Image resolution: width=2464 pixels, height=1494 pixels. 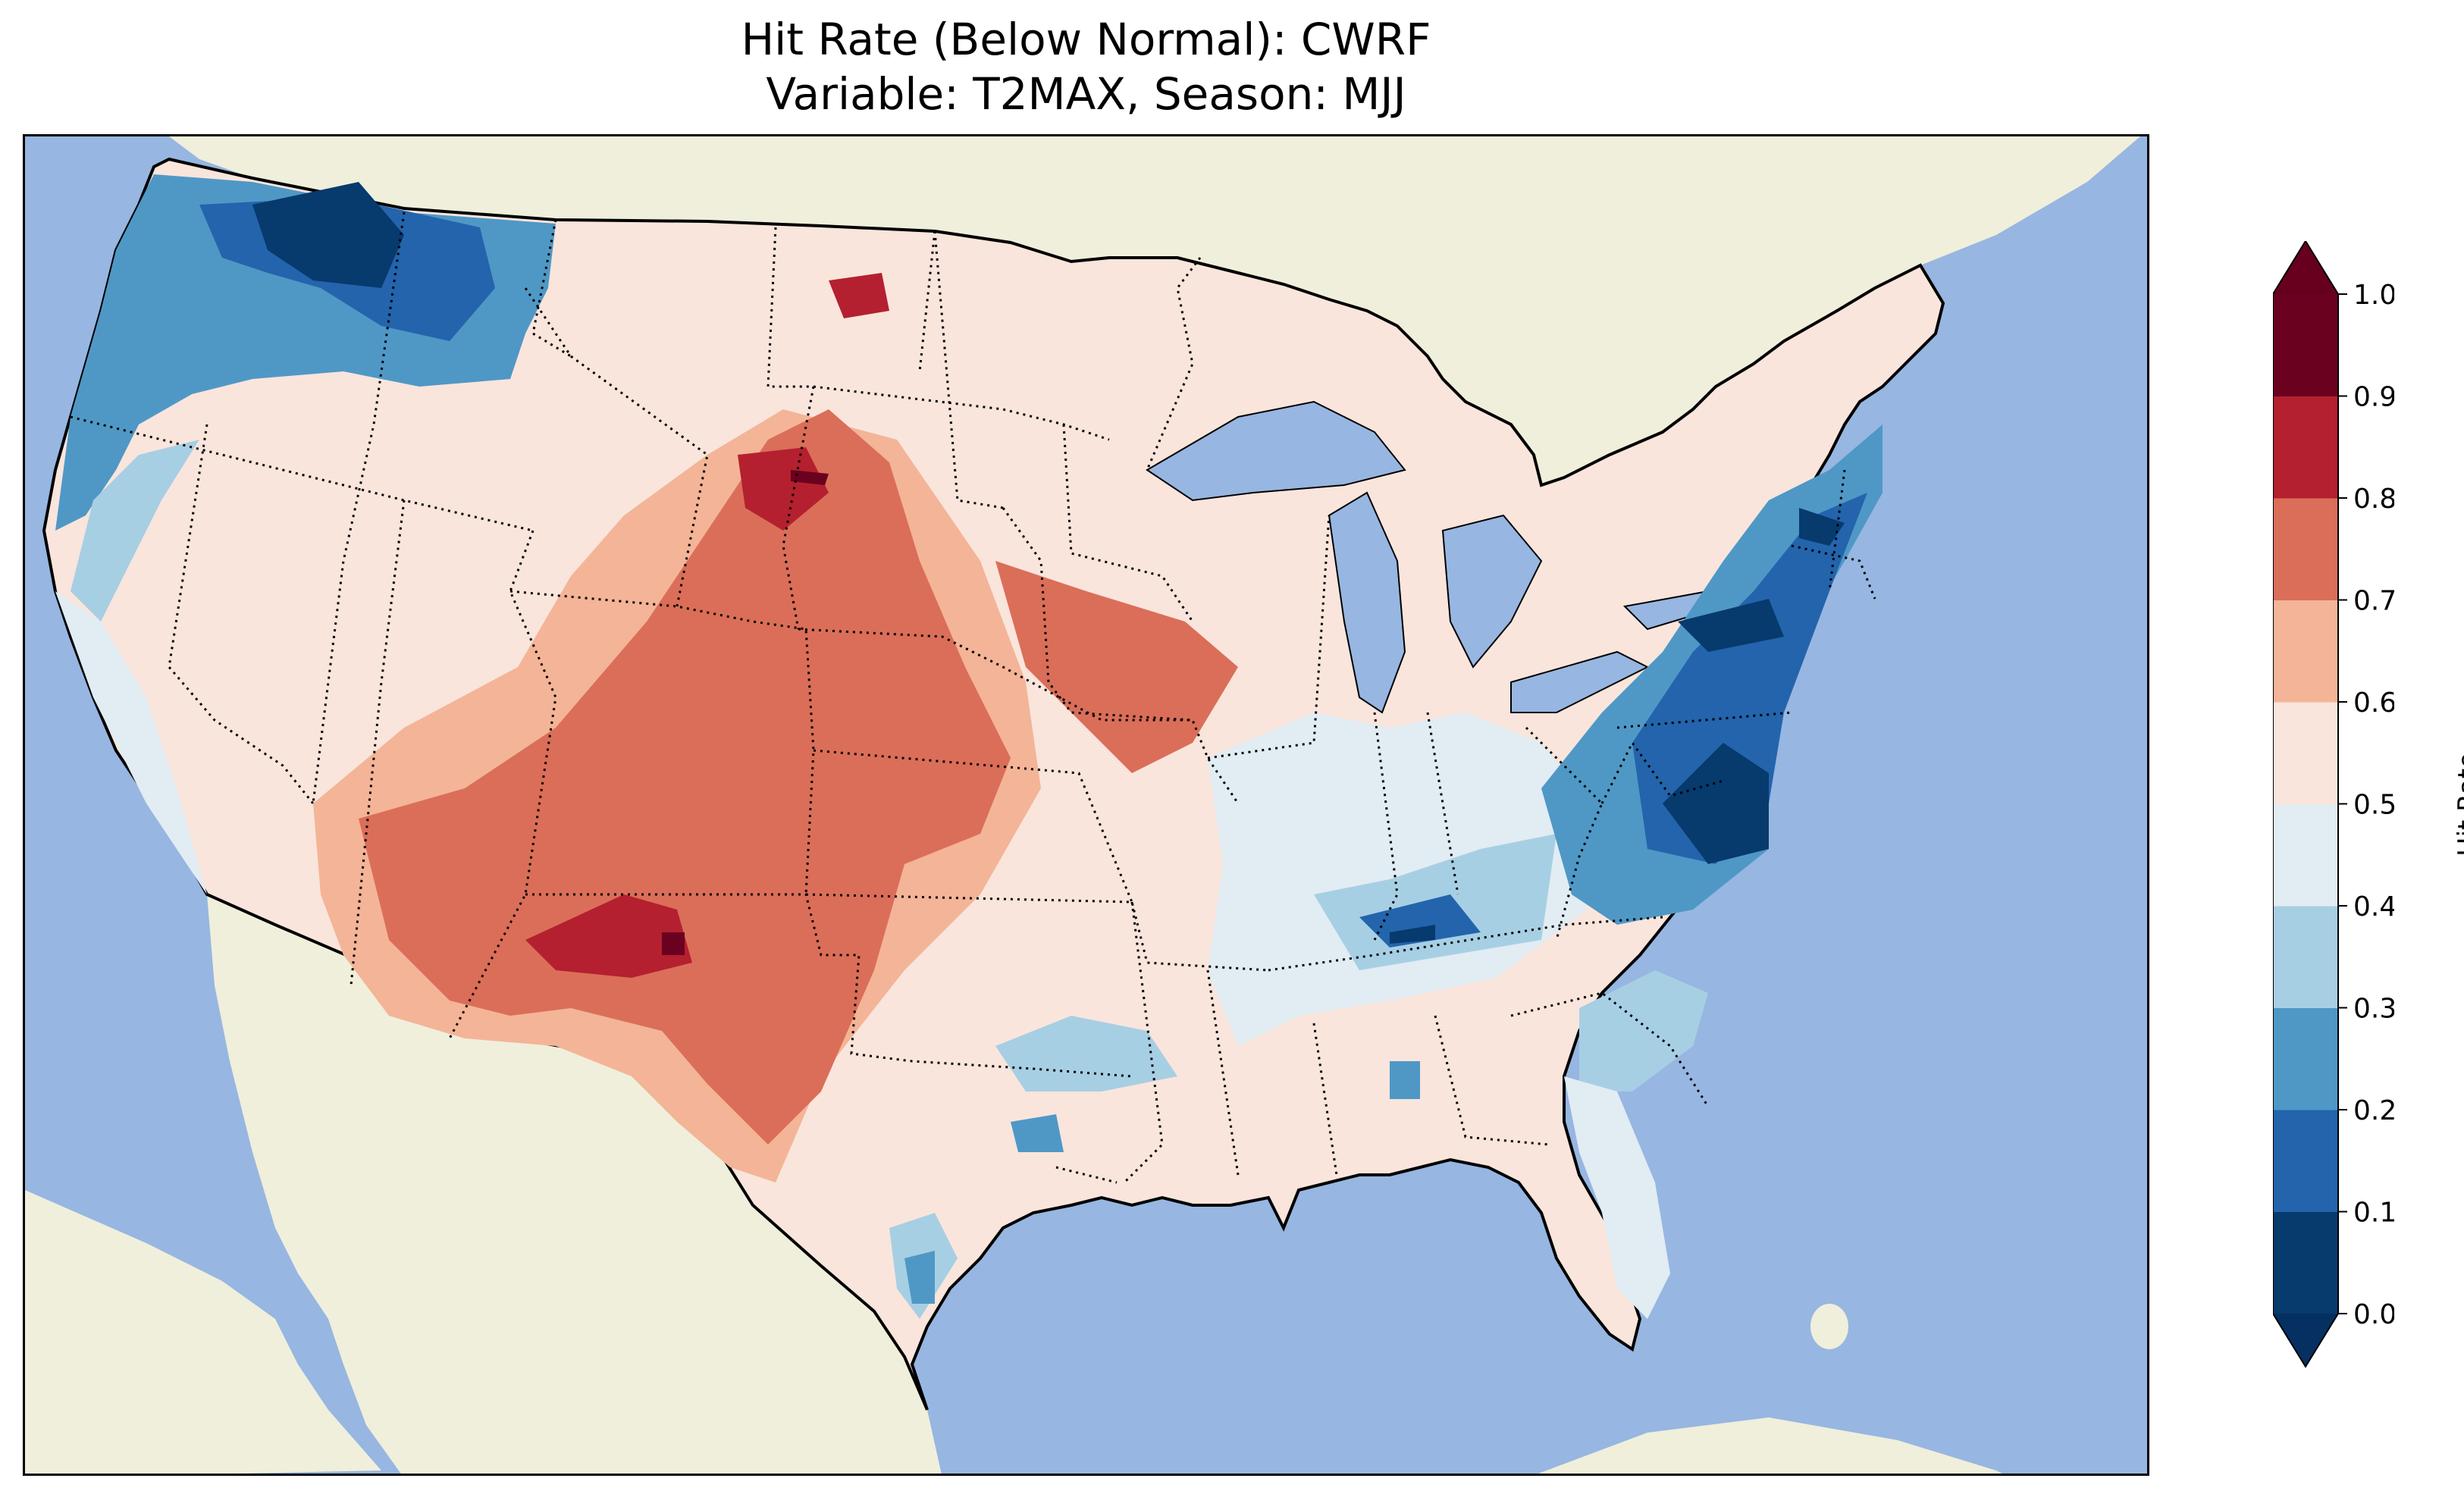 I want to click on colorbar-bin-0.9-1.0, so click(x=2305, y=345).